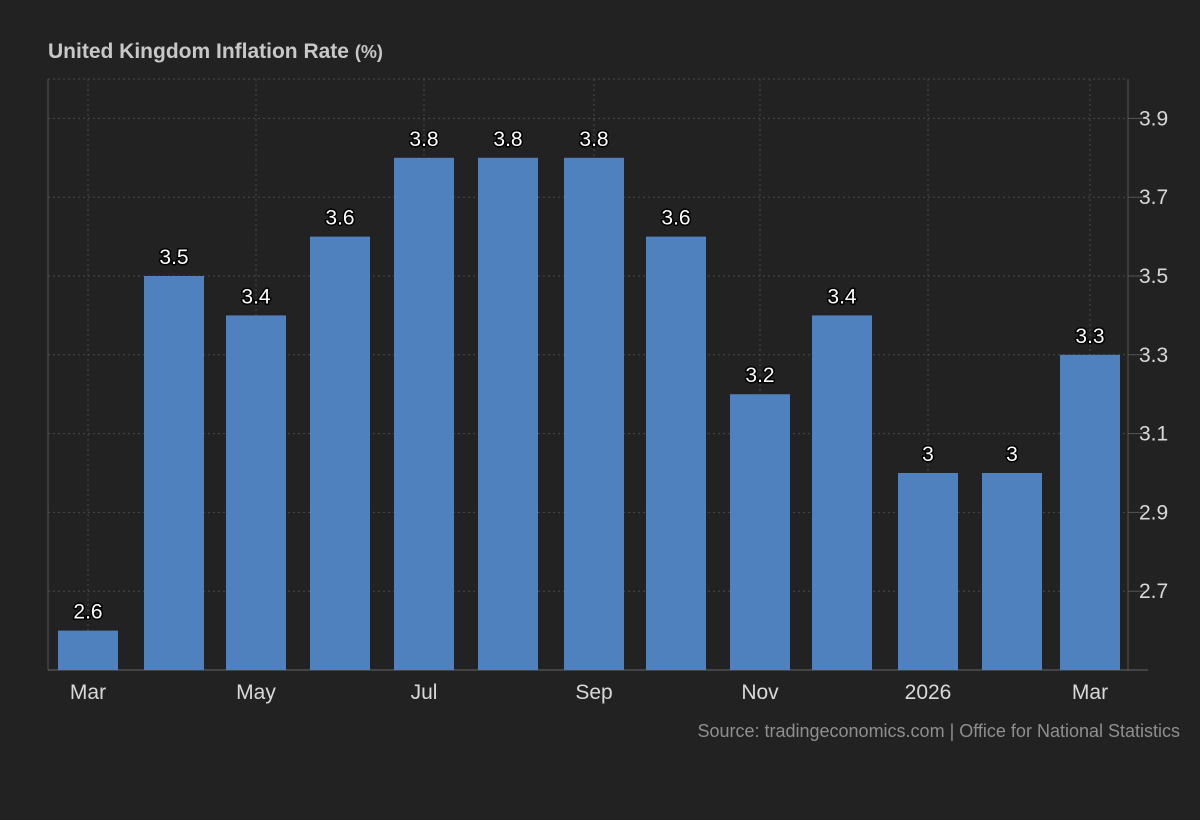 The image size is (1200, 820). I want to click on data-label: 3.5, so click(173, 257).